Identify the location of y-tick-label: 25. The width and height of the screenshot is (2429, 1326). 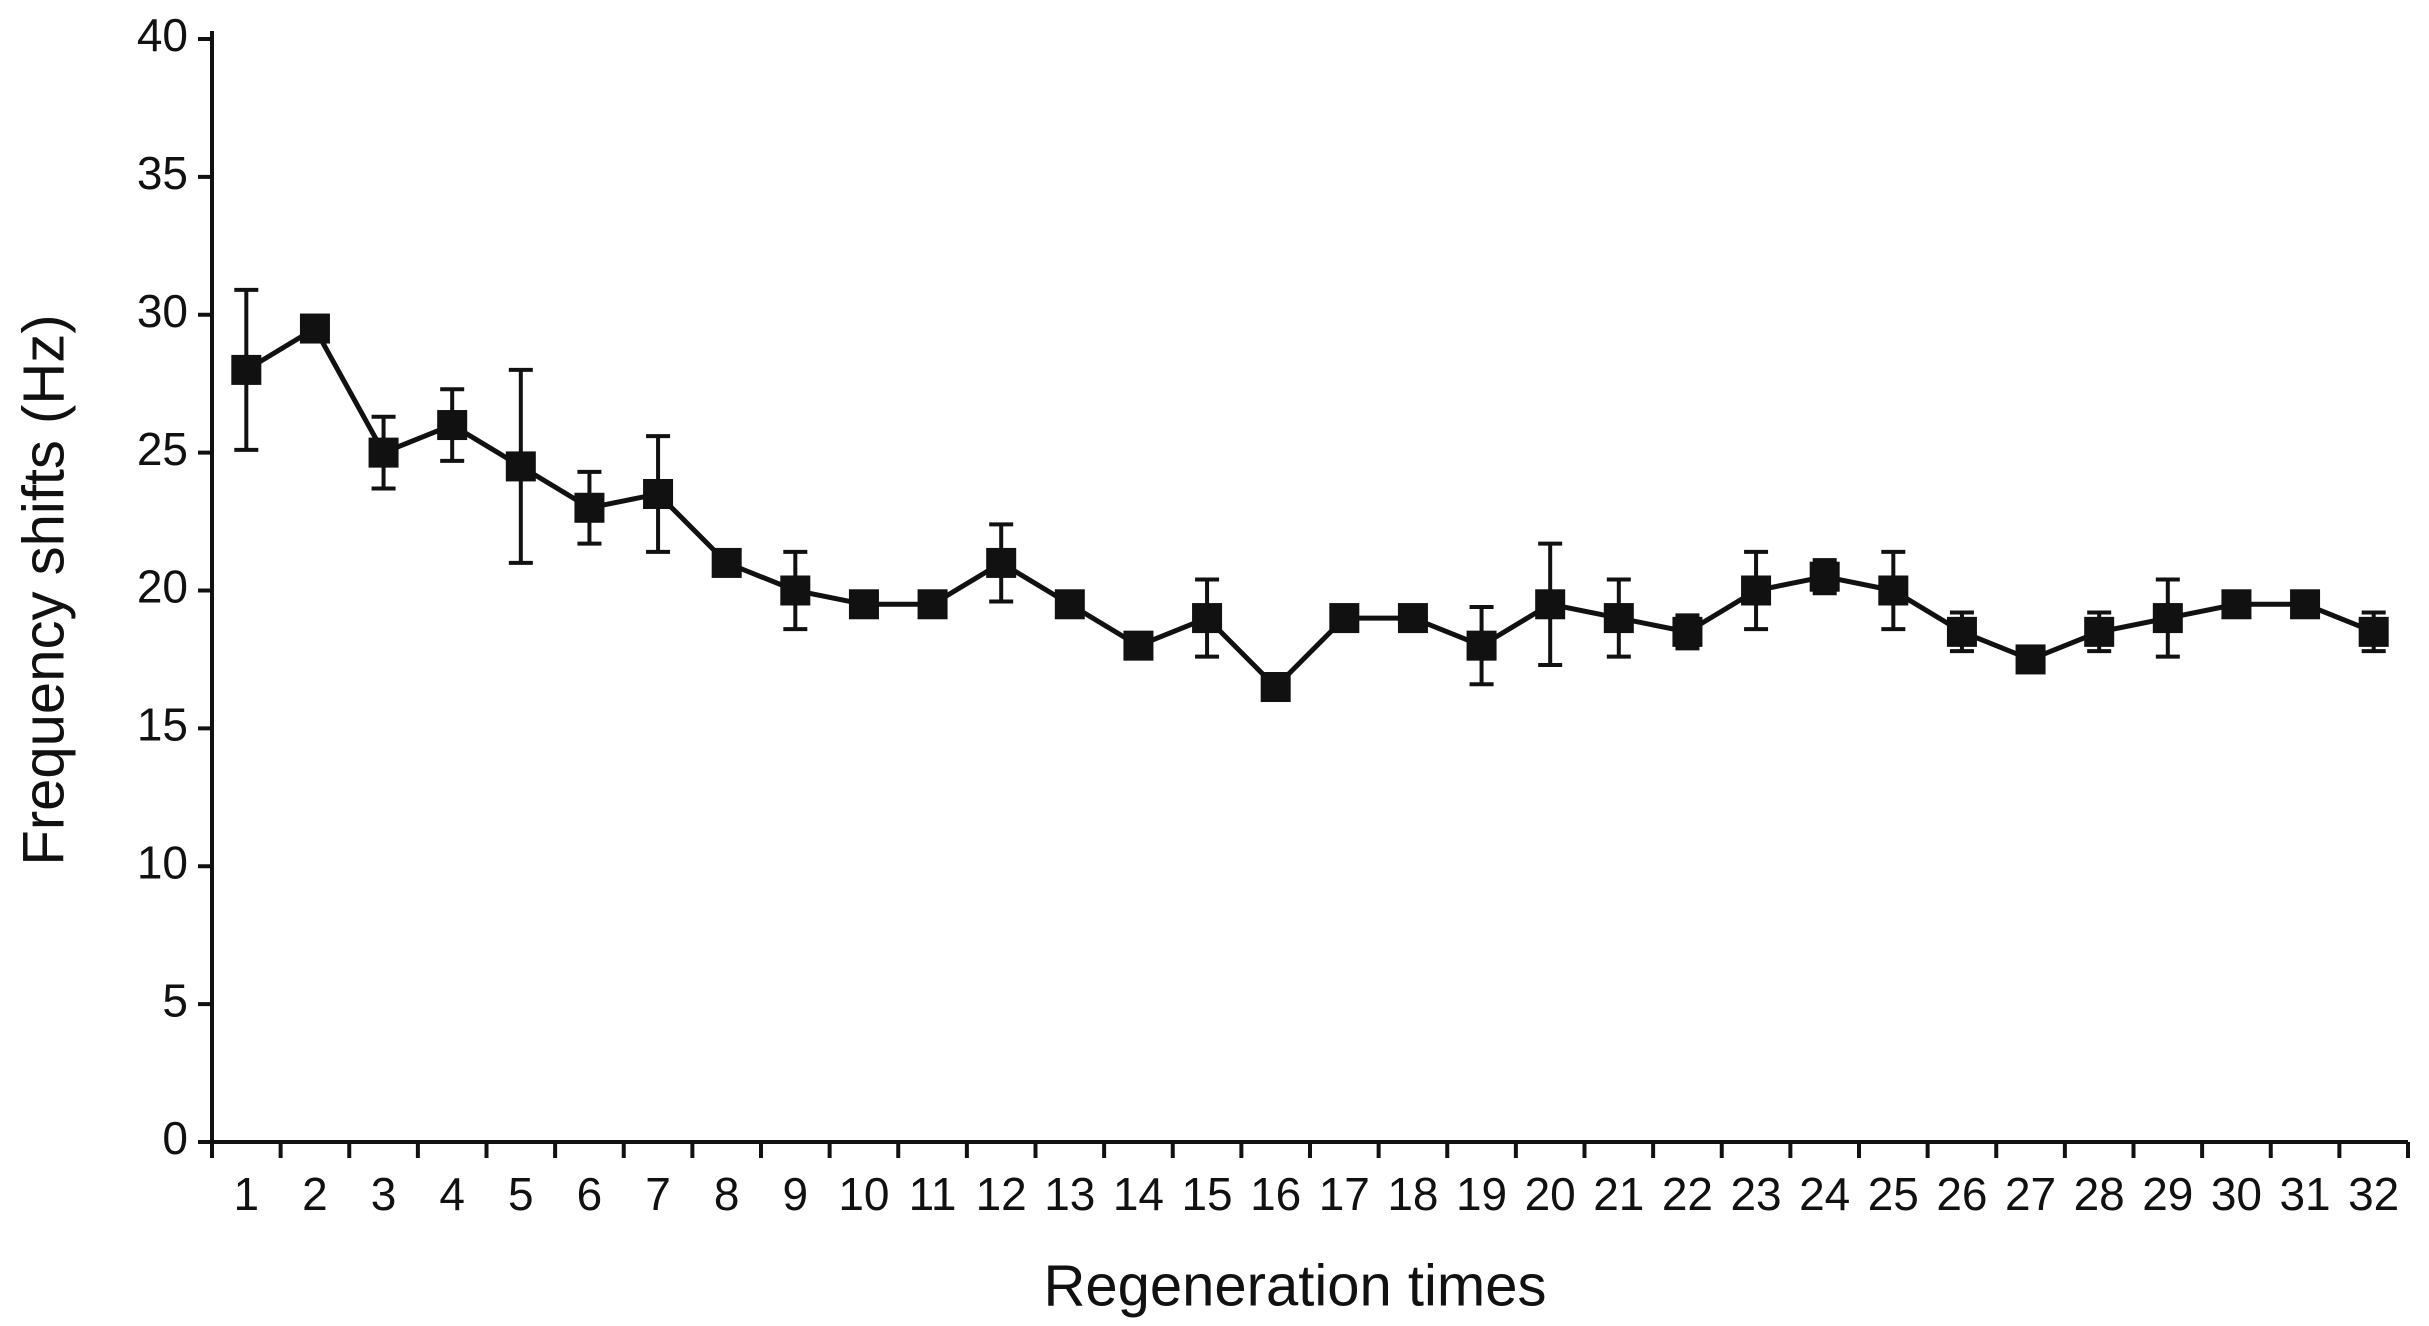
(162, 449).